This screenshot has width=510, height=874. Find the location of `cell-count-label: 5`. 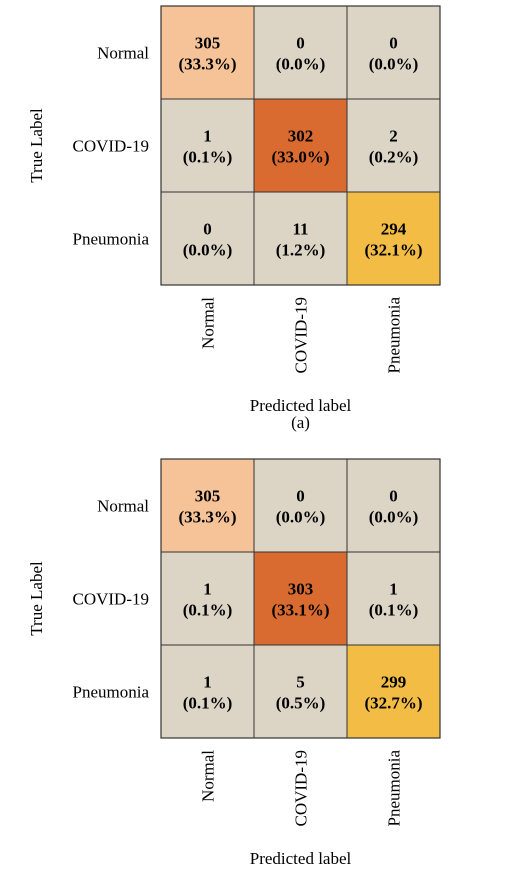

cell-count-label: 5 is located at coordinates (300, 682).